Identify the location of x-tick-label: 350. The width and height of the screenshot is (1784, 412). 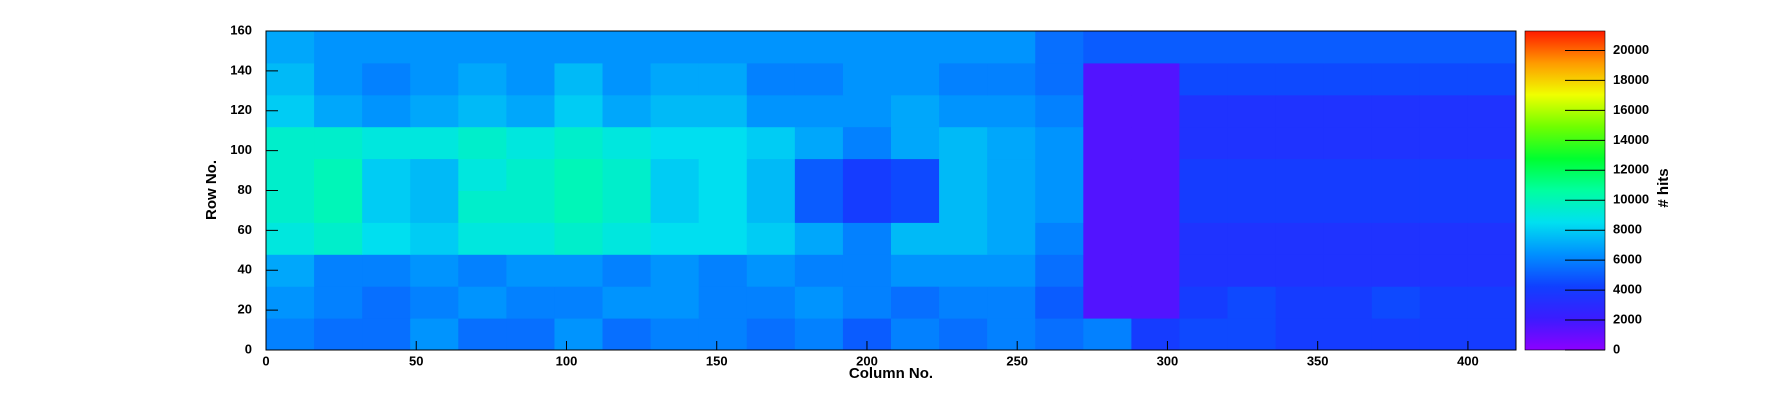
(1318, 360).